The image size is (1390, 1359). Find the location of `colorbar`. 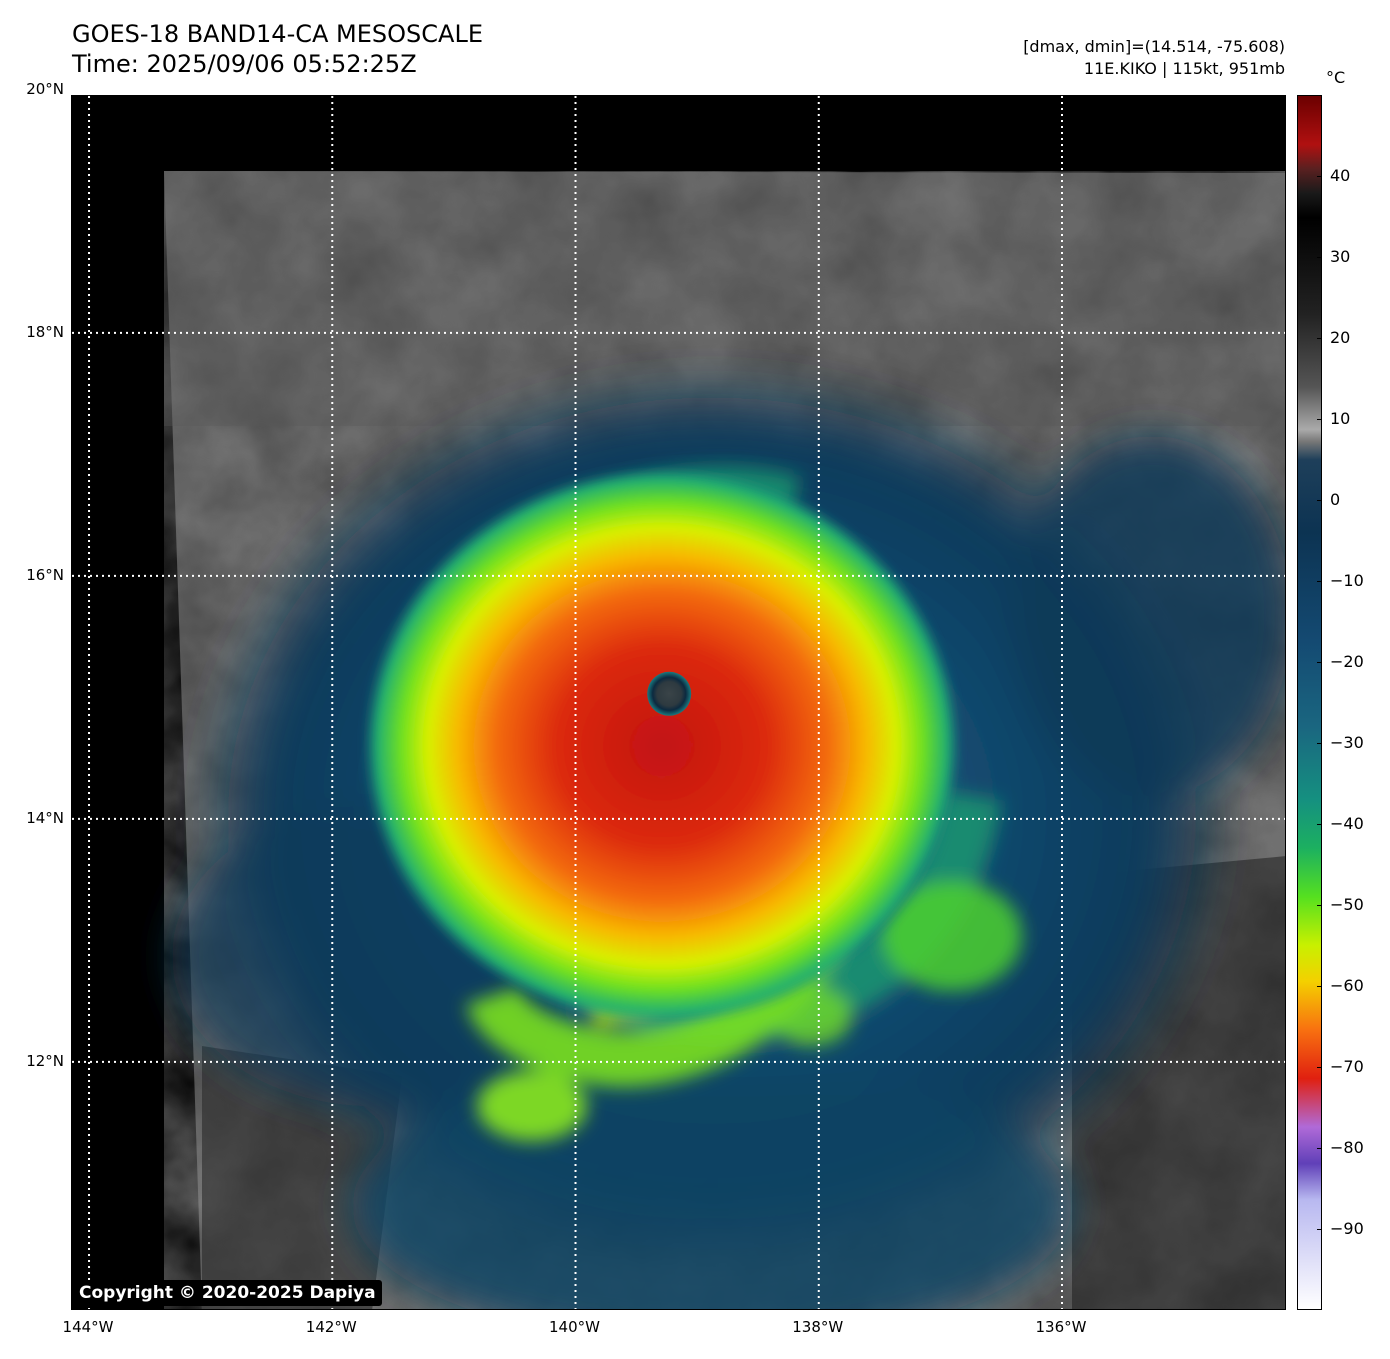

colorbar is located at coordinates (1309, 702).